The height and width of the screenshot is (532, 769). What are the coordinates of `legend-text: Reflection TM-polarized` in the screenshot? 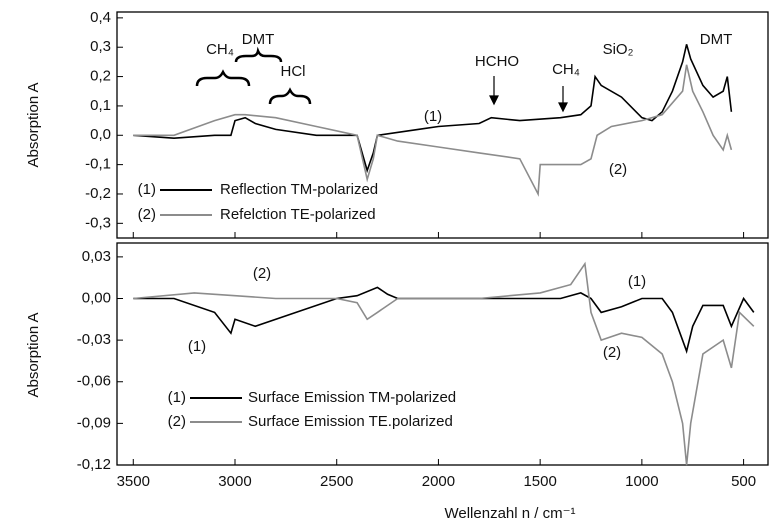 It's located at (299, 189).